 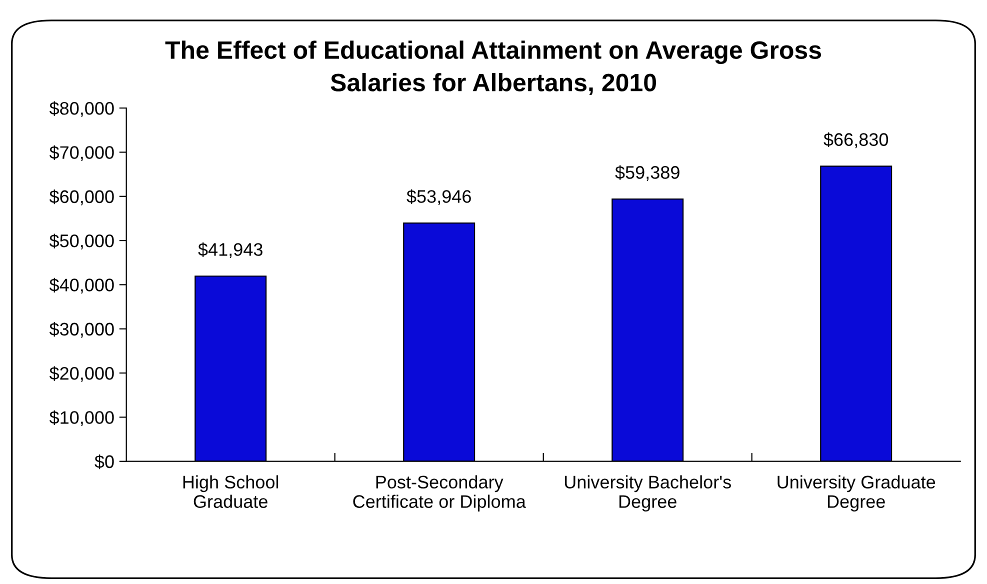 I want to click on y-tick-label: $70,000, so click(x=81, y=153).